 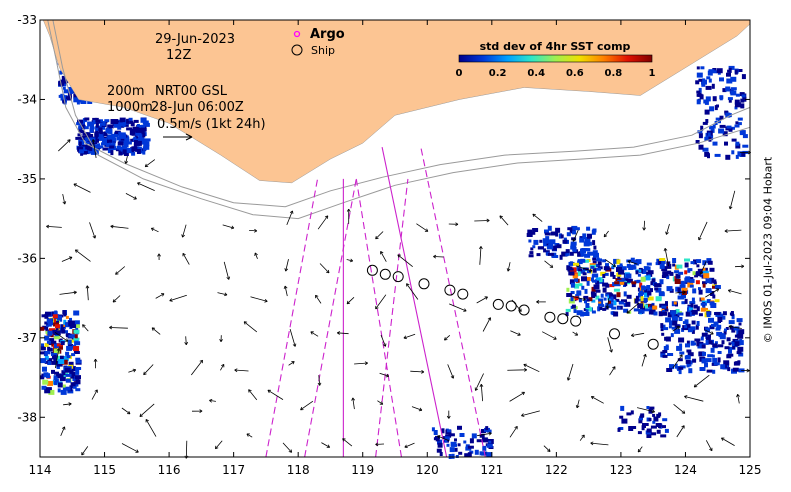 What do you see at coordinates (179, 55) in the screenshot?
I see `hour-label: 12Z` at bounding box center [179, 55].